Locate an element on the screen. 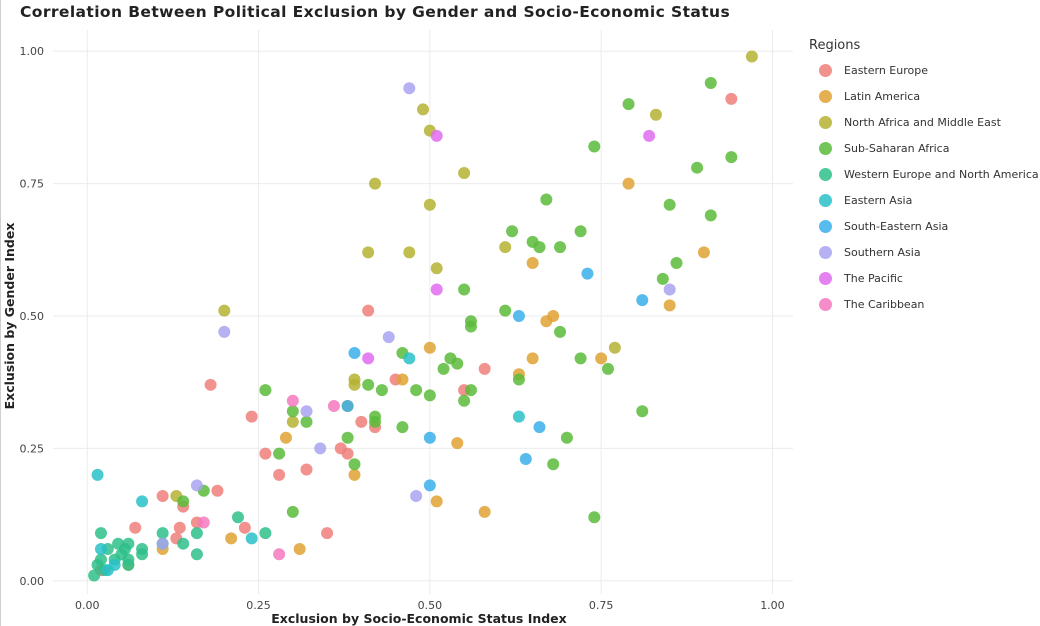  legend-item-western-europe-and-north-america: Western Europe and North America is located at coordinates (924, 174).